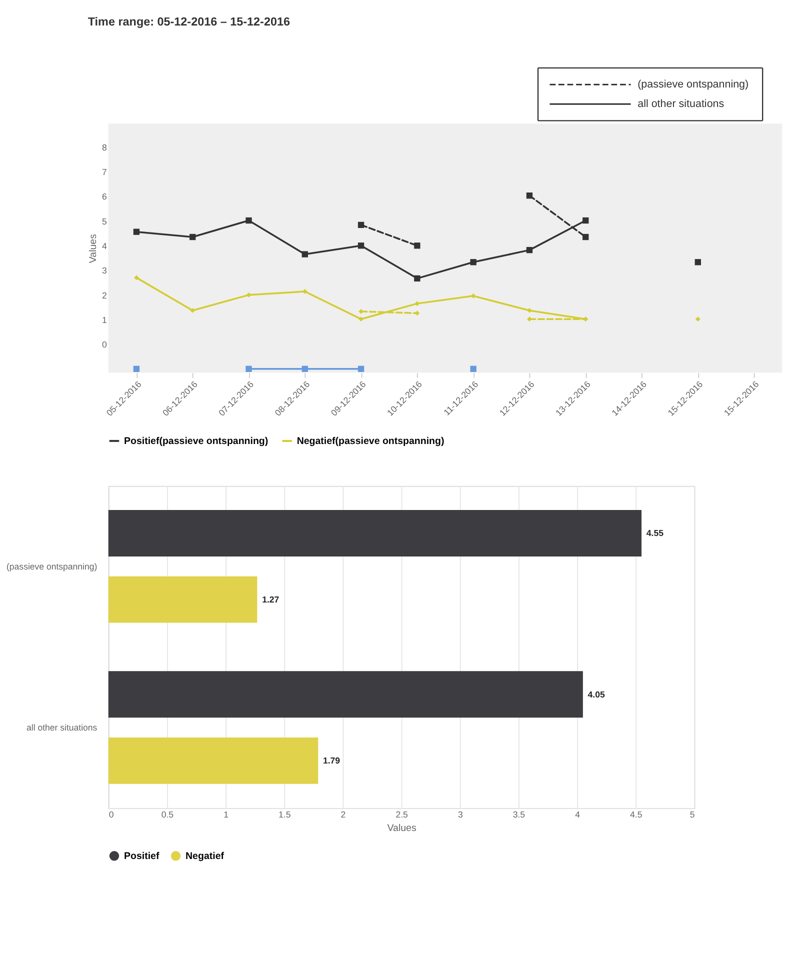  What do you see at coordinates (655, 533) in the screenshot?
I see `data-label: 4.55` at bounding box center [655, 533].